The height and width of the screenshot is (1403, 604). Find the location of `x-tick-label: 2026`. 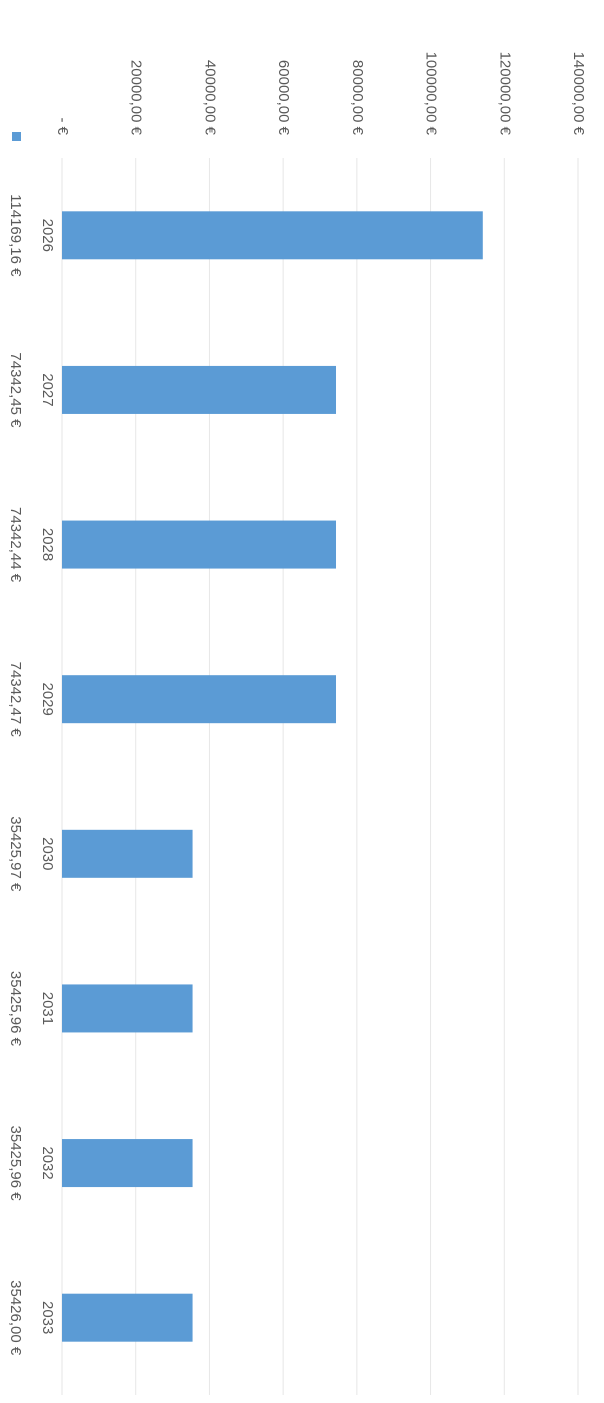

x-tick-label: 2026 is located at coordinates (47, 235).